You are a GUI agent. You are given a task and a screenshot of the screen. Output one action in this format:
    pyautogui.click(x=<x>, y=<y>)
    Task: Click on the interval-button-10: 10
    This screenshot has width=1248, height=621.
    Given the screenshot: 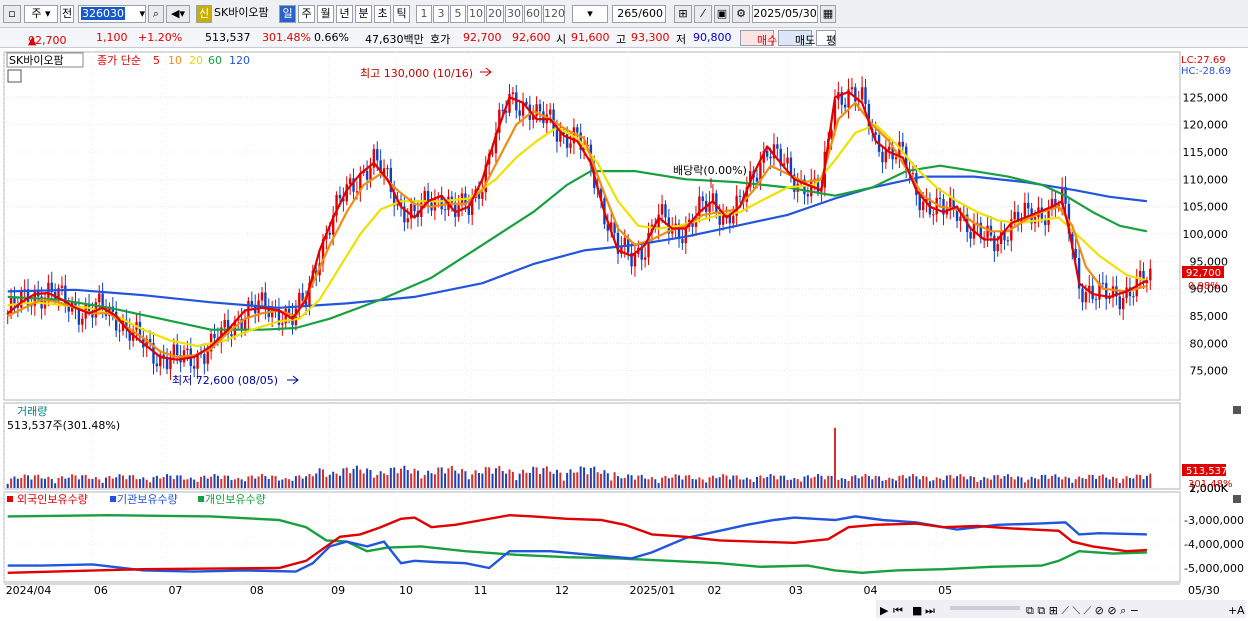 What is the action you would take?
    pyautogui.click(x=476, y=14)
    